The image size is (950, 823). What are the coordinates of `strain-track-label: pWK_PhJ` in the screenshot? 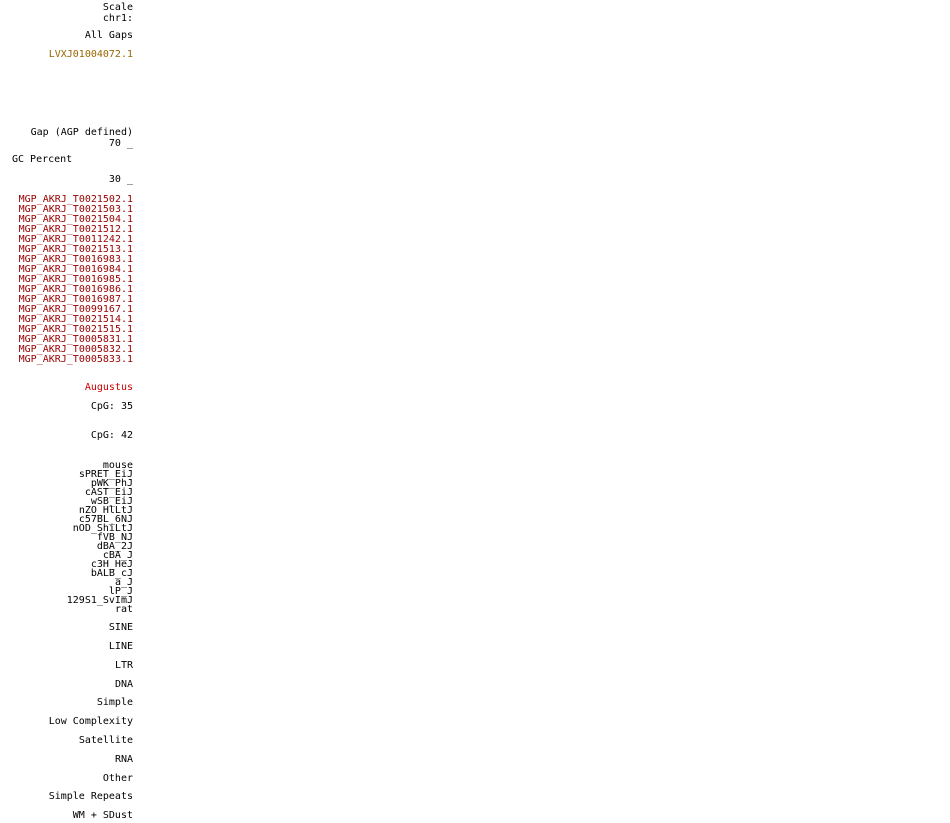 It's located at (111, 483).